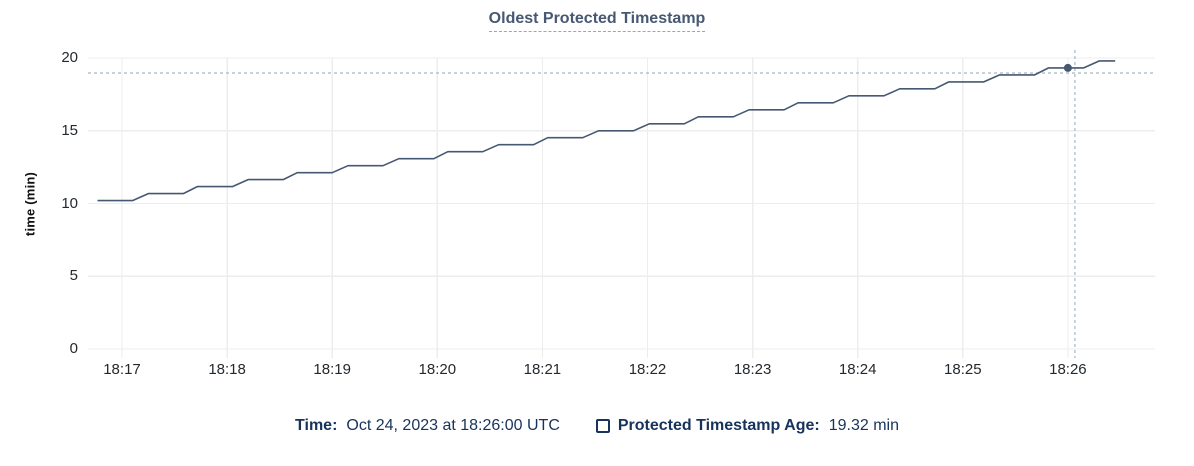 This screenshot has height=466, width=1194. I want to click on legend-item-protected-timestamp-age: Protected Timestamp Age: 19.32 min, so click(747, 426).